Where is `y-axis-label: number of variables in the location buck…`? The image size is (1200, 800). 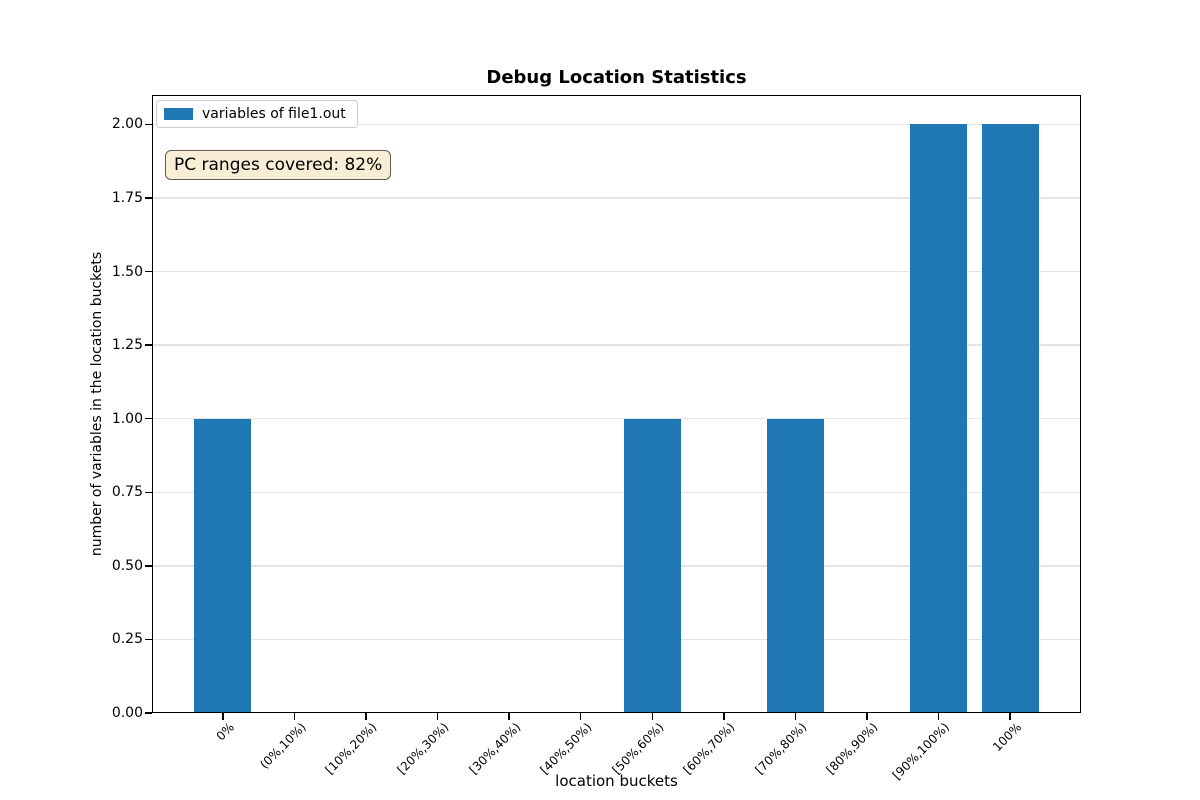
y-axis-label: number of variables in the location buck… is located at coordinates (97, 404).